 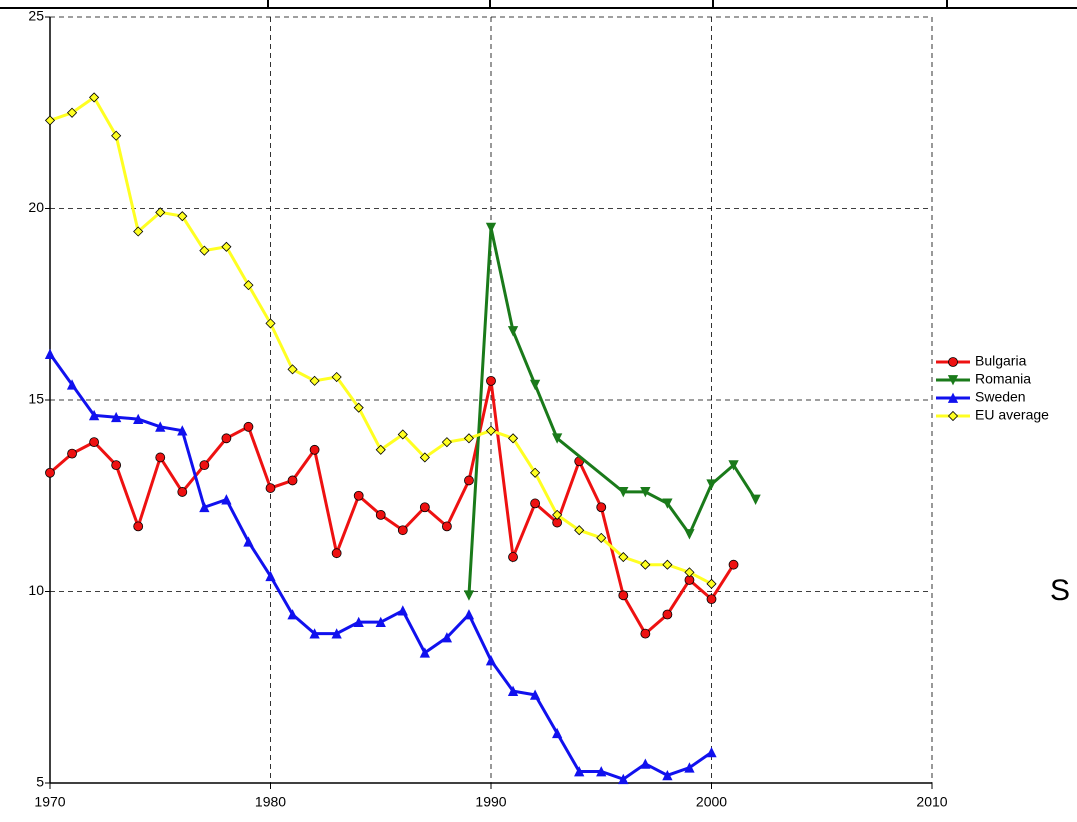 What do you see at coordinates (490, 802) in the screenshot?
I see `x-tick-label: 1990` at bounding box center [490, 802].